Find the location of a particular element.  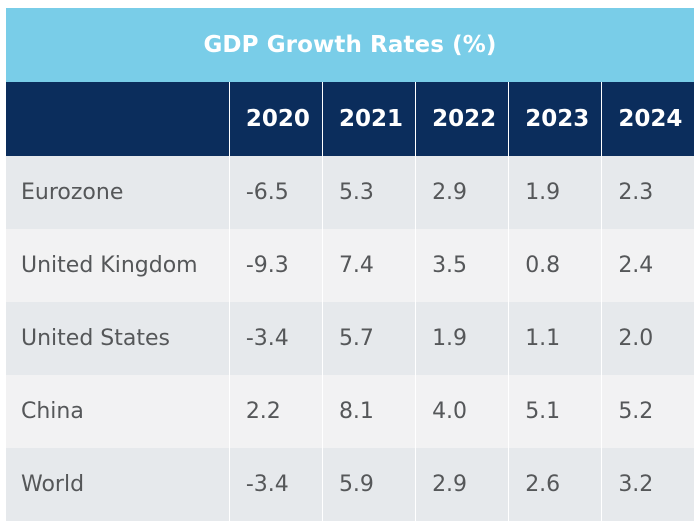

value-cell: 8.1 is located at coordinates (368, 411).